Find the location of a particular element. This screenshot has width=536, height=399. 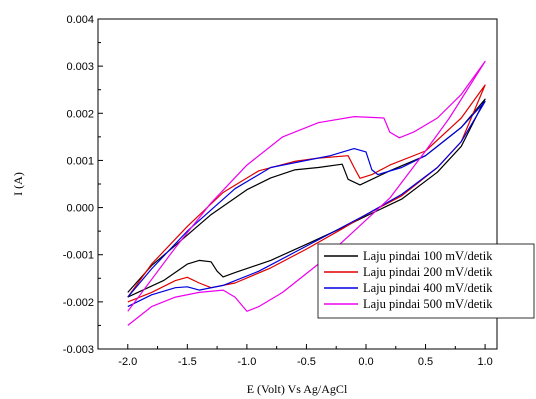

y-tick-label: 0.000 is located at coordinates (80, 209).